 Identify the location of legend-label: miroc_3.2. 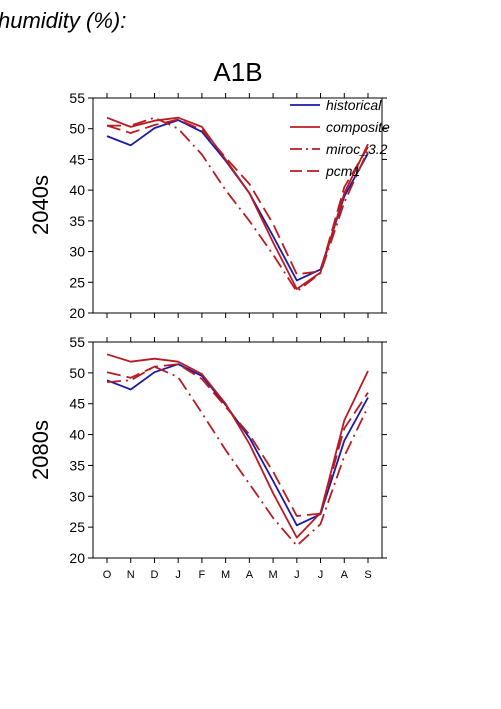
(357, 149).